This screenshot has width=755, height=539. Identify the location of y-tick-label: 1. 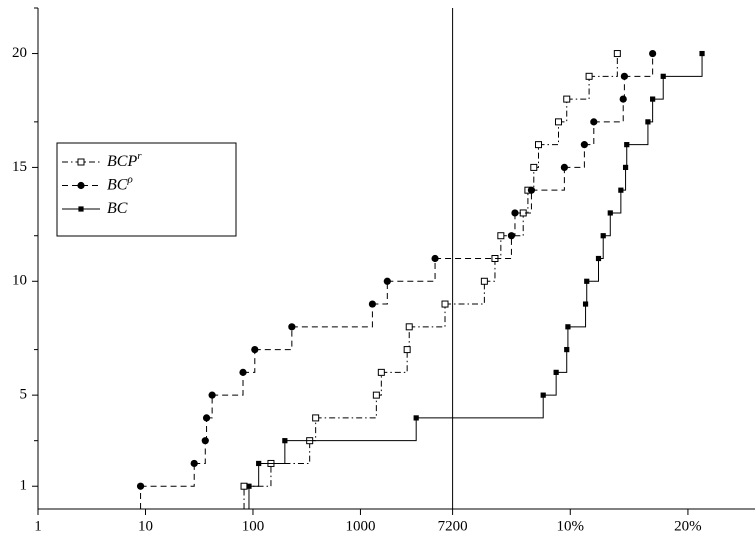
(24, 486).